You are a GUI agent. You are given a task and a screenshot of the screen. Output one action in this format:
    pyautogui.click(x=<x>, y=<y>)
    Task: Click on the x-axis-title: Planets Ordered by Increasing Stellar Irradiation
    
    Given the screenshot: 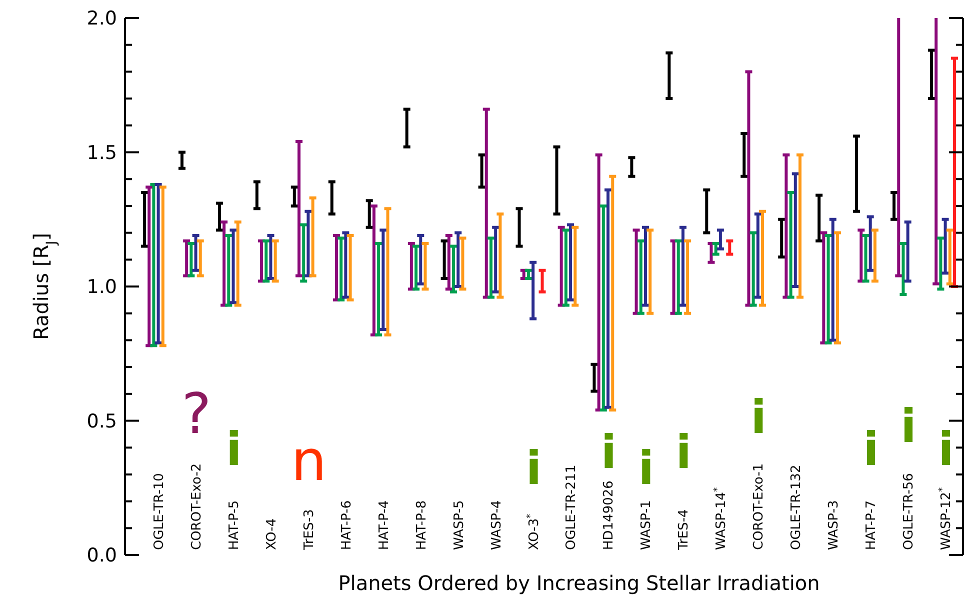 What is the action you would take?
    pyautogui.click(x=579, y=583)
    